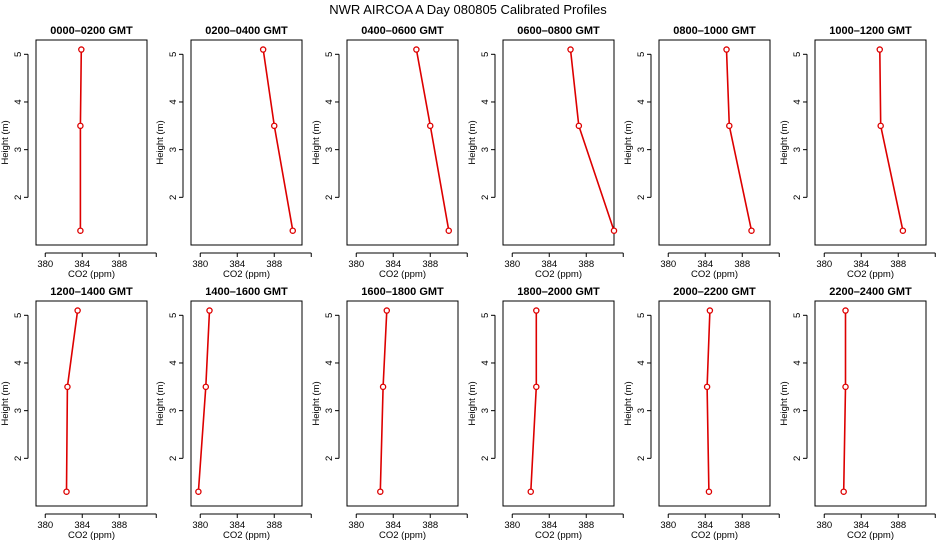 The width and height of the screenshot is (936, 540). Describe the element at coordinates (714, 292) in the screenshot. I see `panel-title: 2000–2200 GMT` at that location.